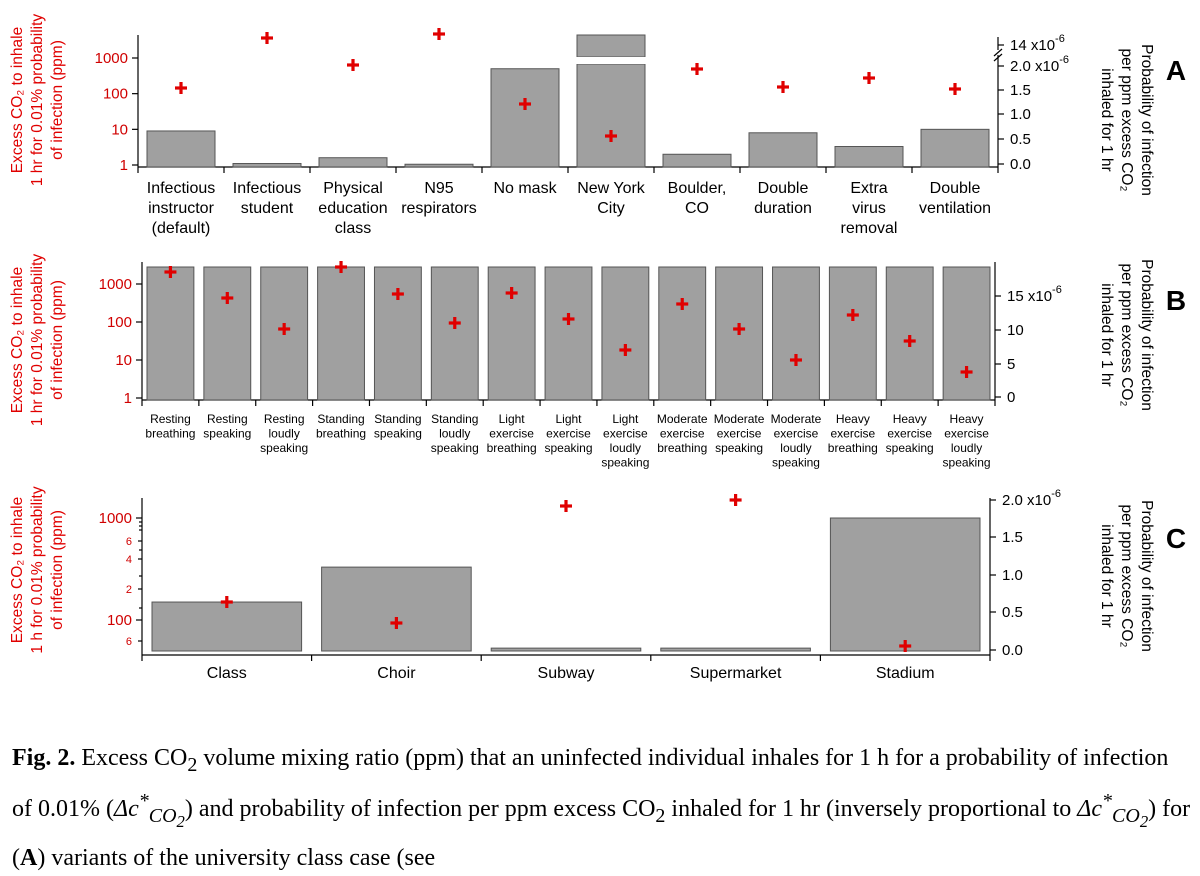 This screenshot has height=876, width=1200. I want to click on panel-a-category-label: virus, so click(869, 208).